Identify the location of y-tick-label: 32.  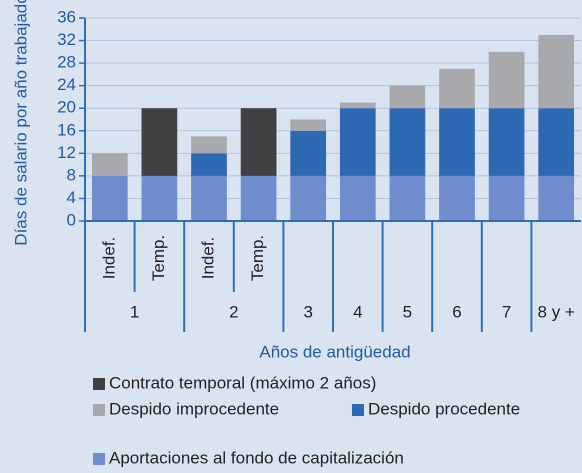
(66, 39).